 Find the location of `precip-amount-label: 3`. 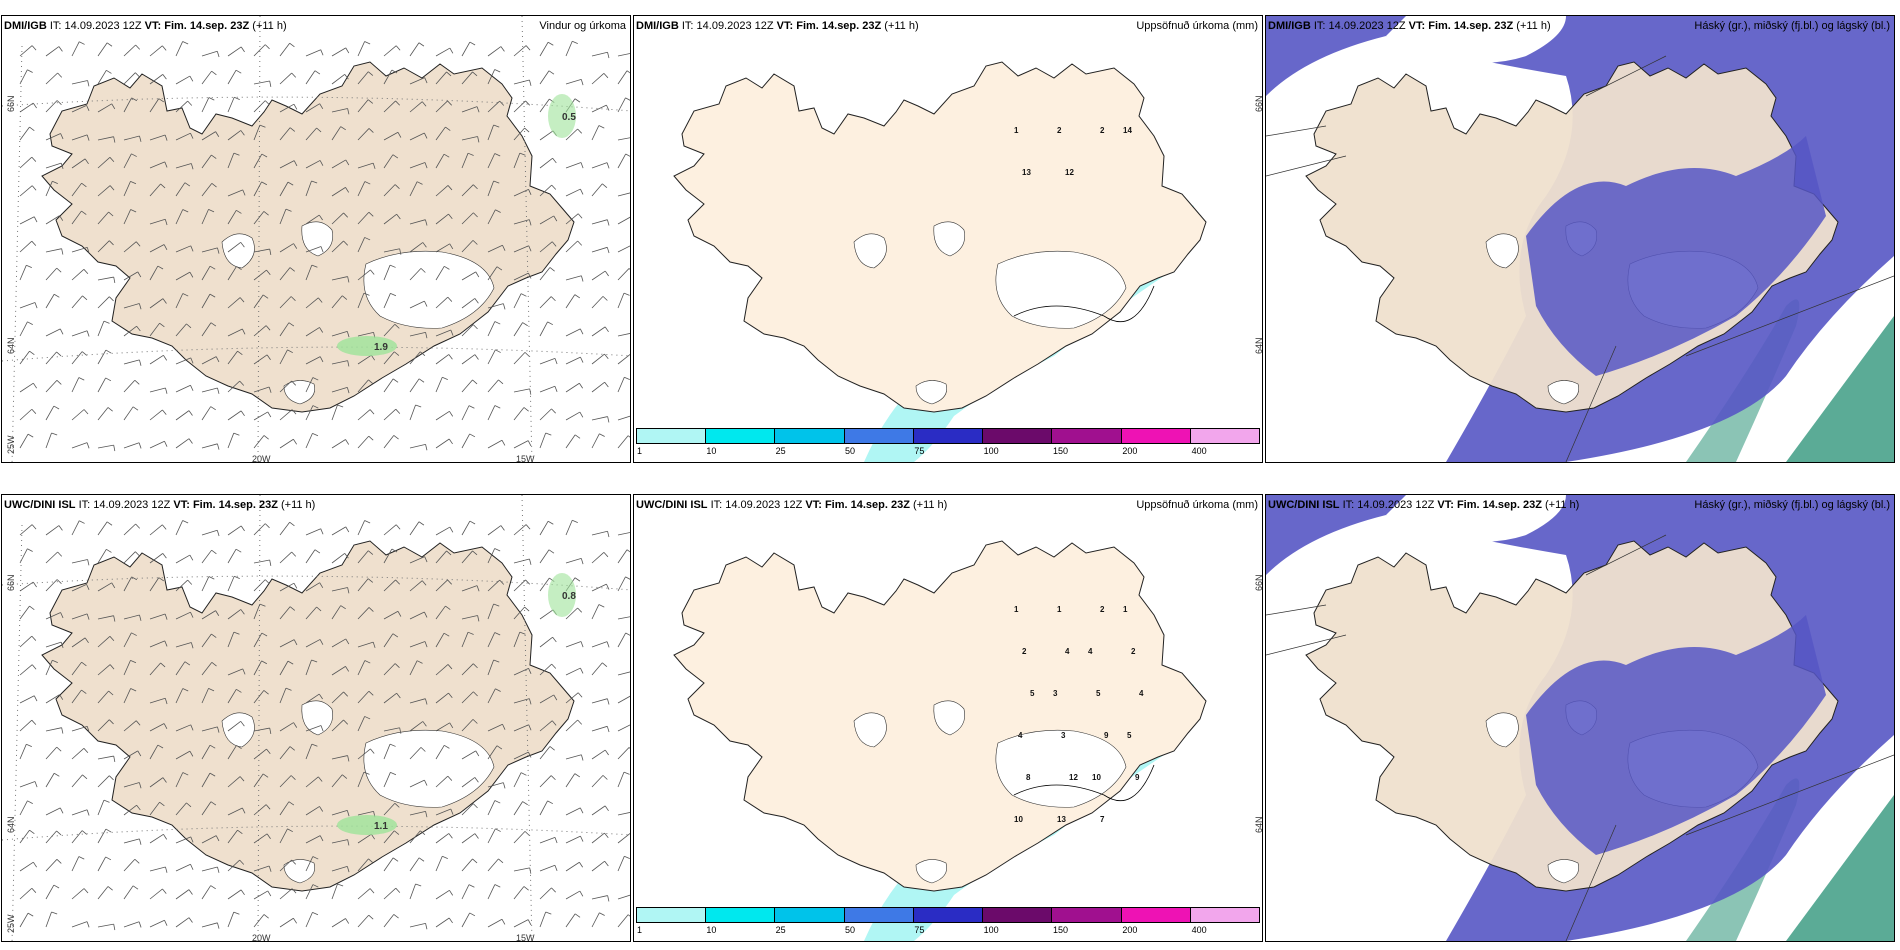

precip-amount-label: 3 is located at coordinates (1063, 735).